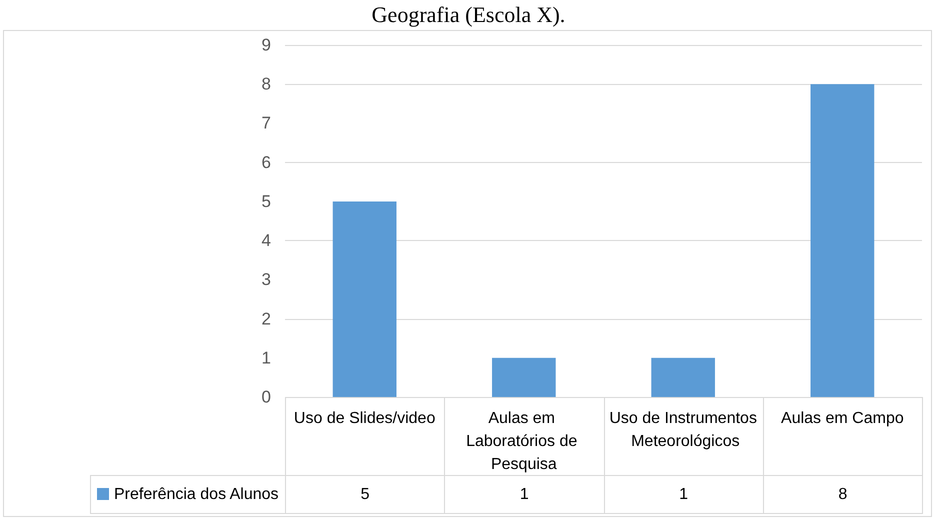  What do you see at coordinates (842, 418) in the screenshot?
I see `x-tick-label: Aulas em Campo` at bounding box center [842, 418].